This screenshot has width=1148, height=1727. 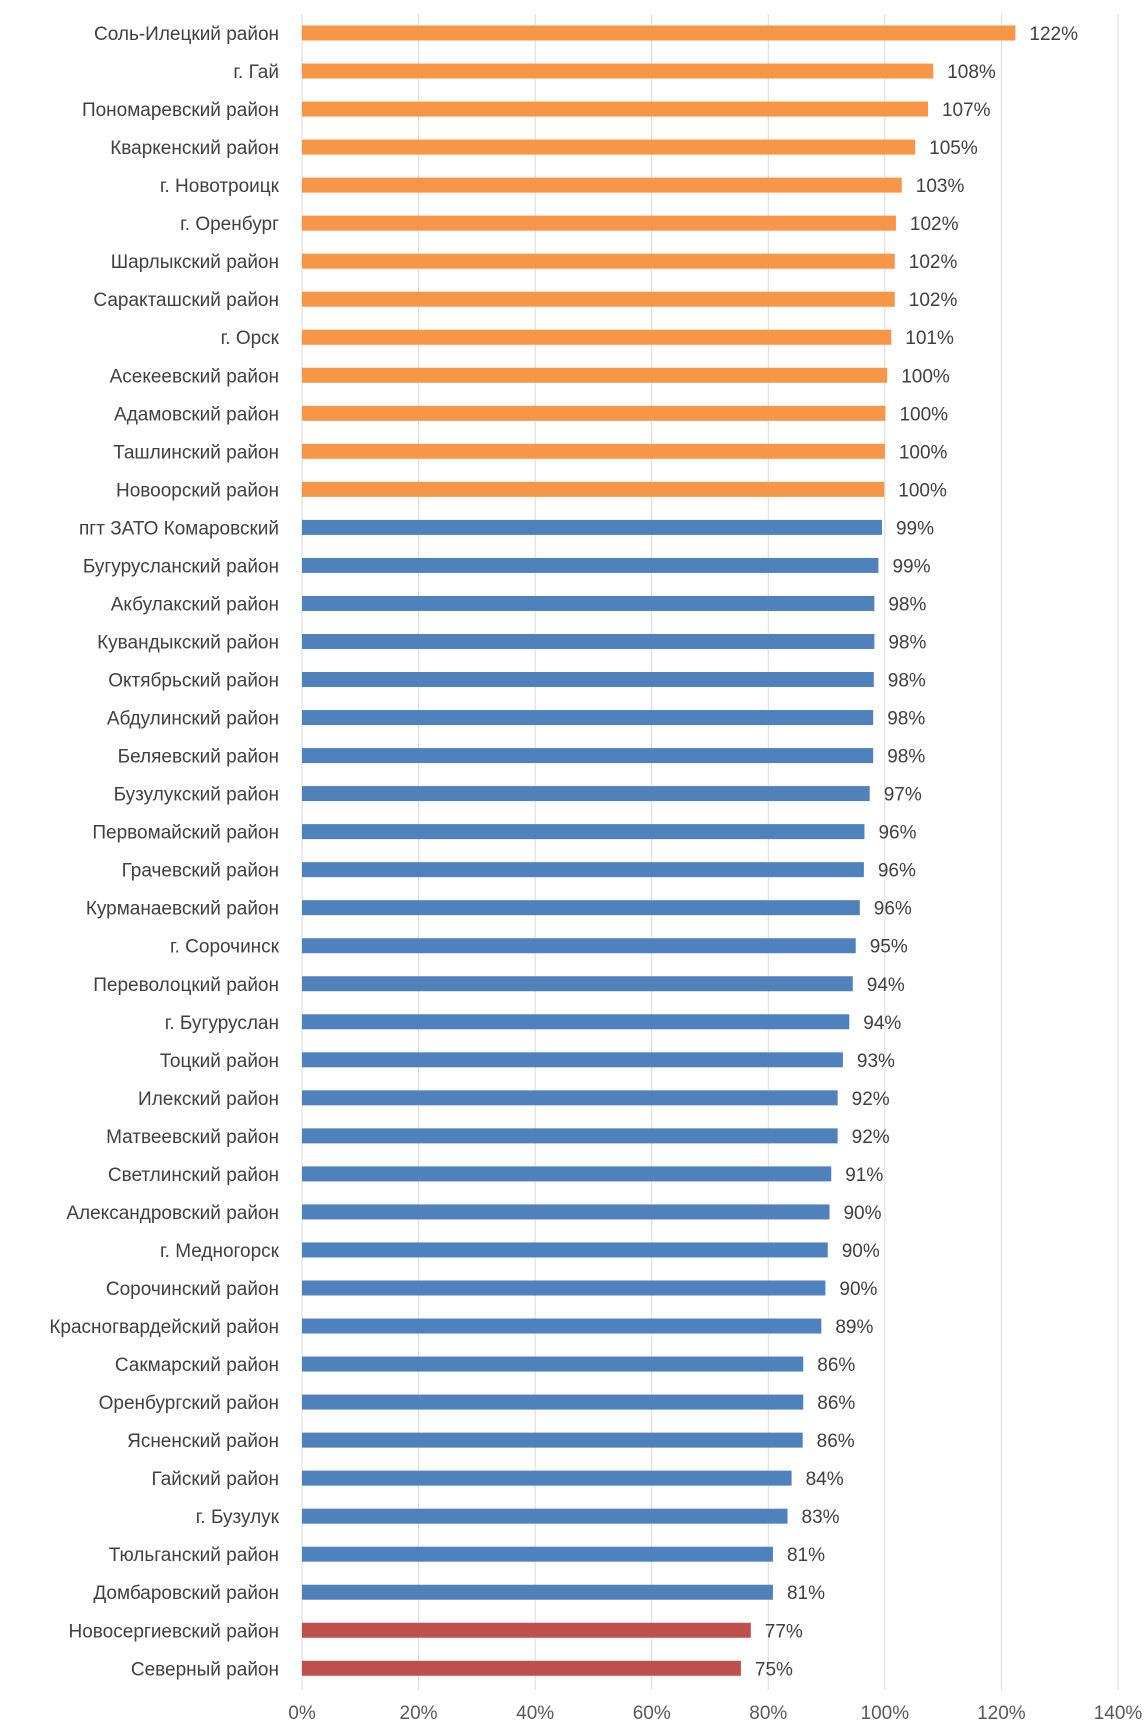 What do you see at coordinates (194, 1555) in the screenshot?
I see `category-label: Тюльганский район` at bounding box center [194, 1555].